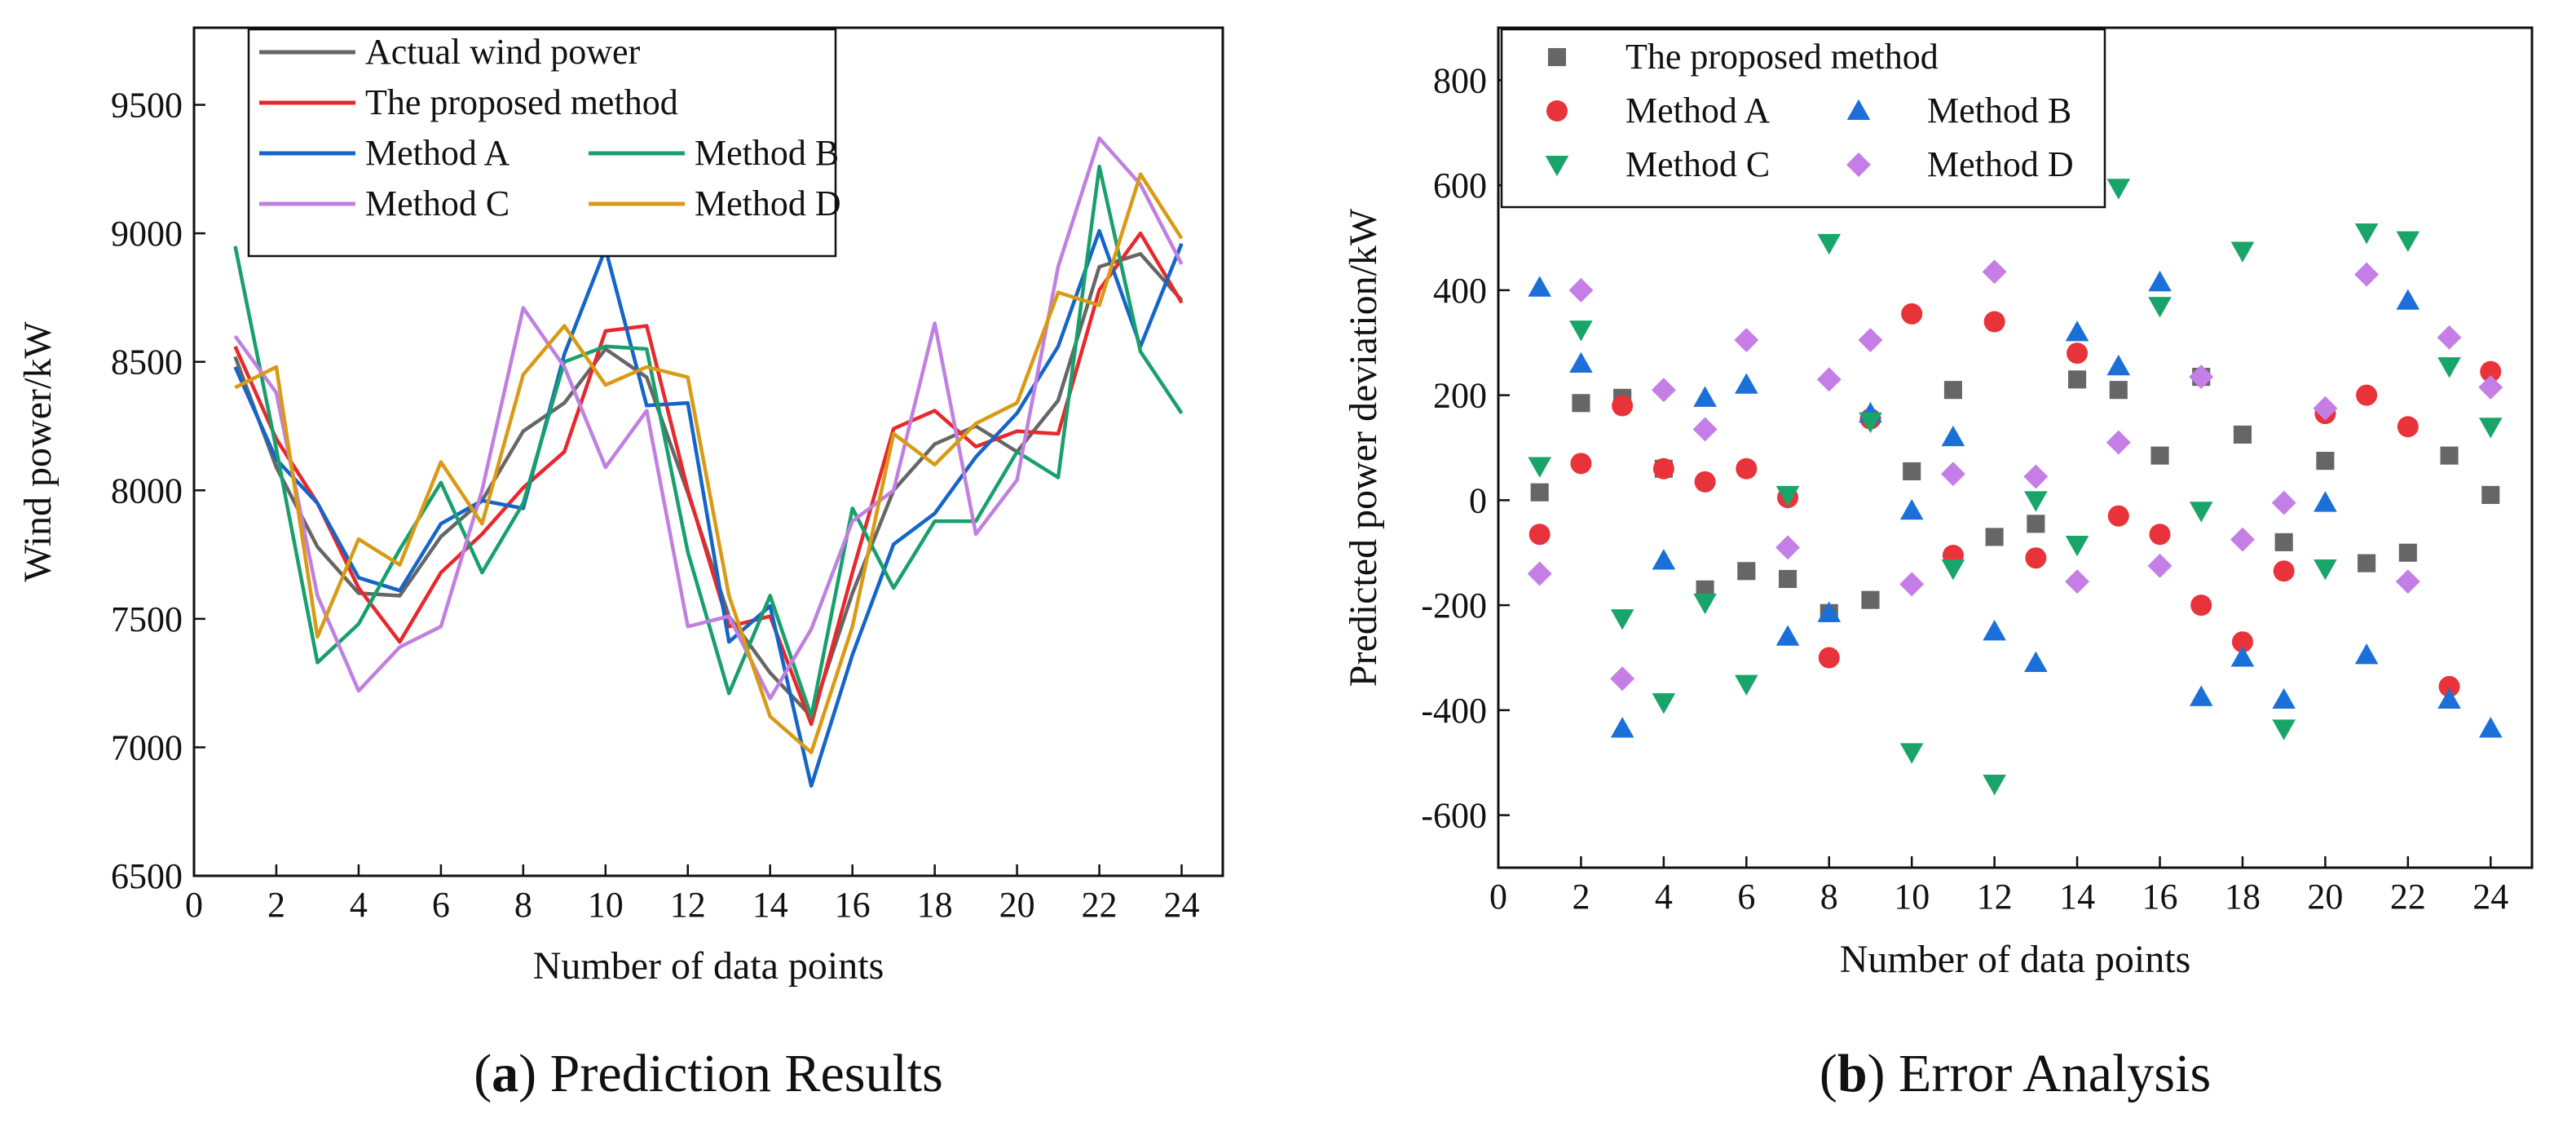  I want to click on panel-b-x-tick-label: 4, so click(1664, 897).